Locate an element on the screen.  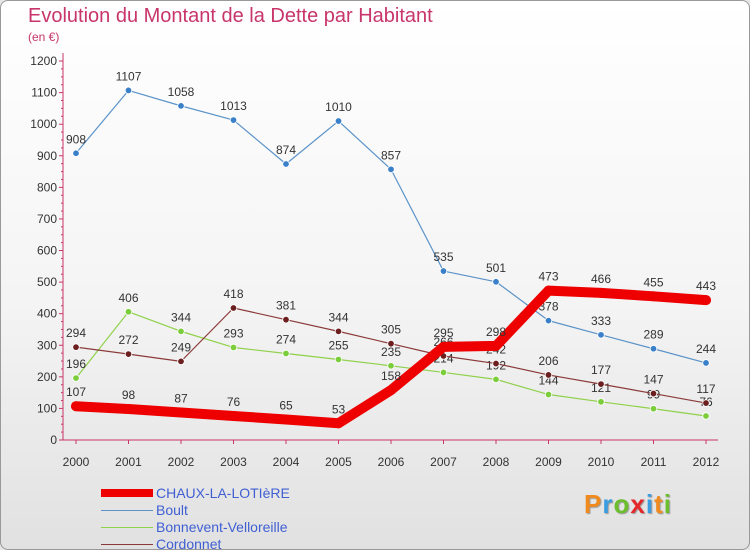
data-label: 443 is located at coordinates (706, 286).